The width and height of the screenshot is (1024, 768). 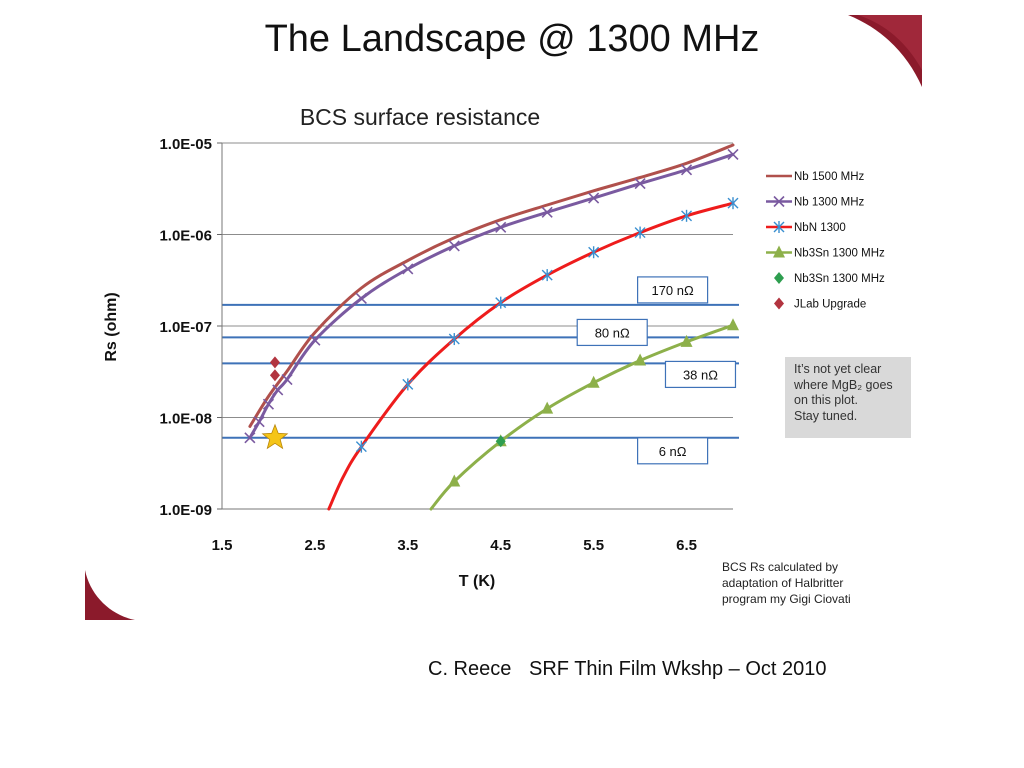 What do you see at coordinates (686, 545) in the screenshot?
I see `x-tick-label: 6.5` at bounding box center [686, 545].